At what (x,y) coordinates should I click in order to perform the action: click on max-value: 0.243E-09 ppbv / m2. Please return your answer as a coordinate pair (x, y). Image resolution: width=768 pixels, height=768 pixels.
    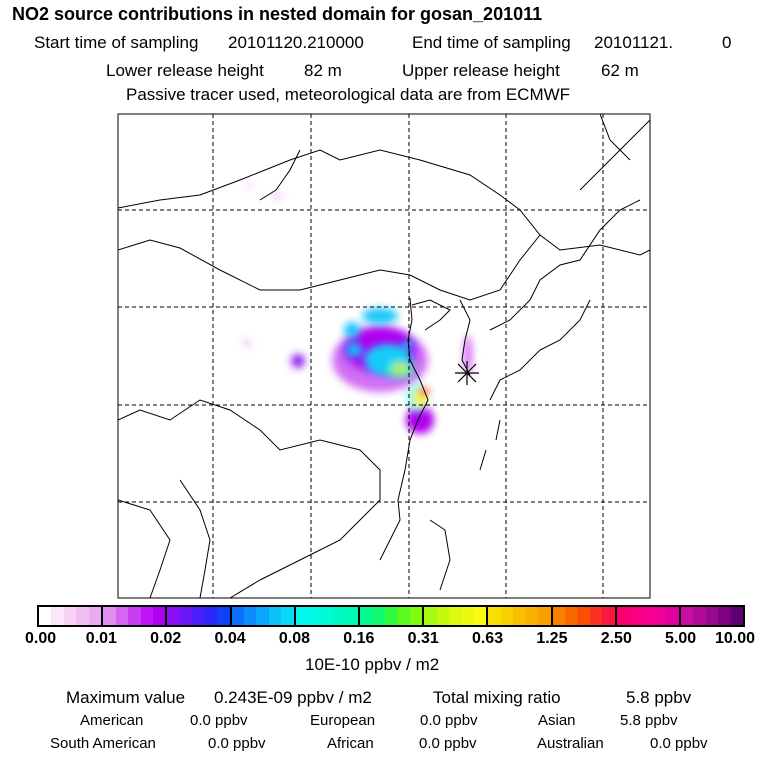
    Looking at the image, I should click on (293, 697).